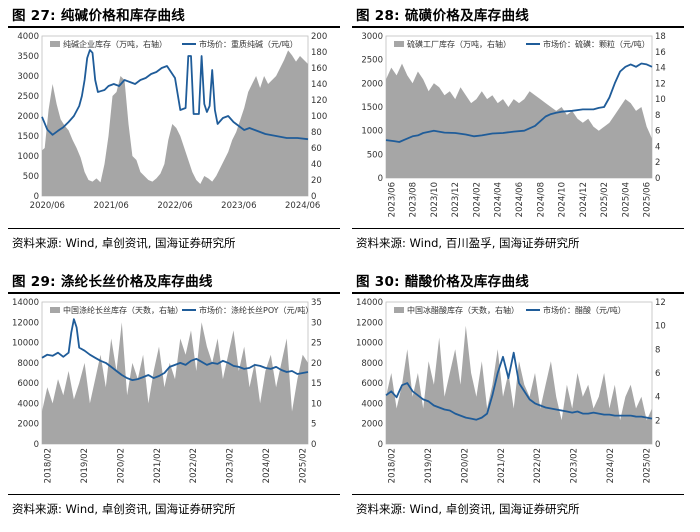  What do you see at coordinates (563, 199) in the screenshot?
I see `x-tick-label: 2024/10` at bounding box center [563, 199].